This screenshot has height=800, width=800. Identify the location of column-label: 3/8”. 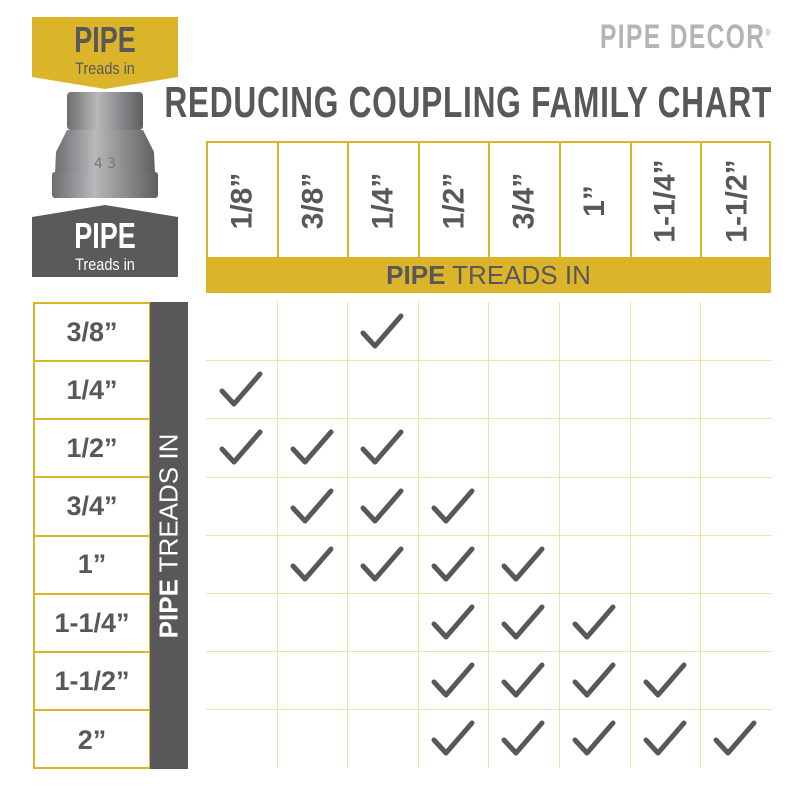
(312, 201).